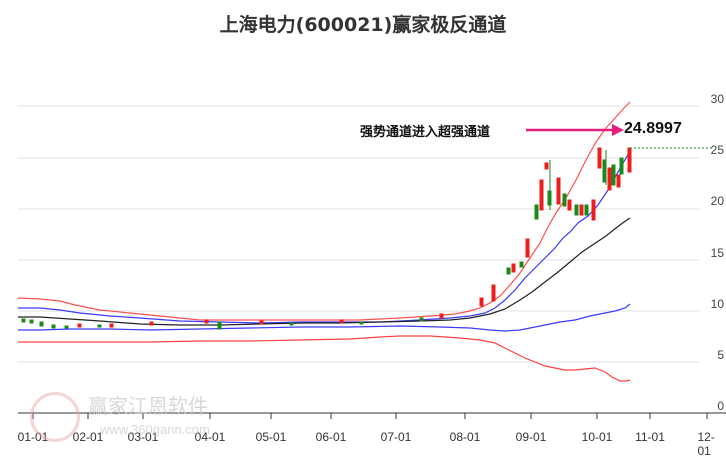 This screenshot has width=726, height=458. Describe the element at coordinates (717, 201) in the screenshot. I see `y-tick-20: 20` at that location.